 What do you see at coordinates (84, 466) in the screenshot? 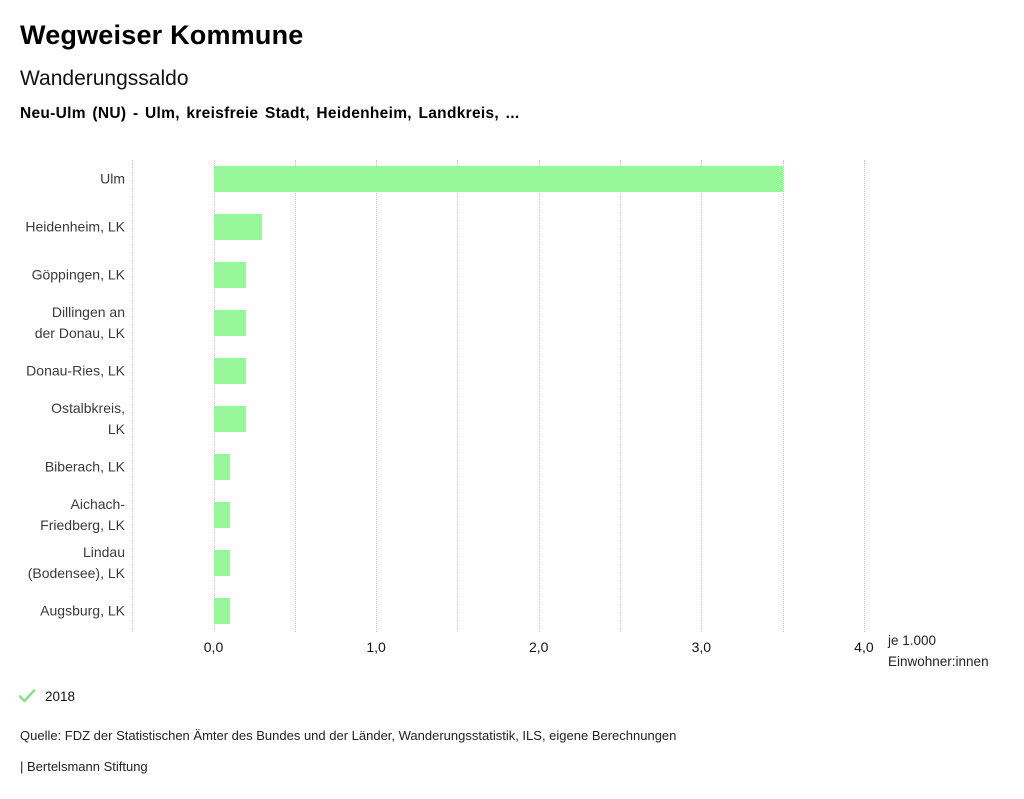
I see `category-label: Biberach, LK` at bounding box center [84, 466].